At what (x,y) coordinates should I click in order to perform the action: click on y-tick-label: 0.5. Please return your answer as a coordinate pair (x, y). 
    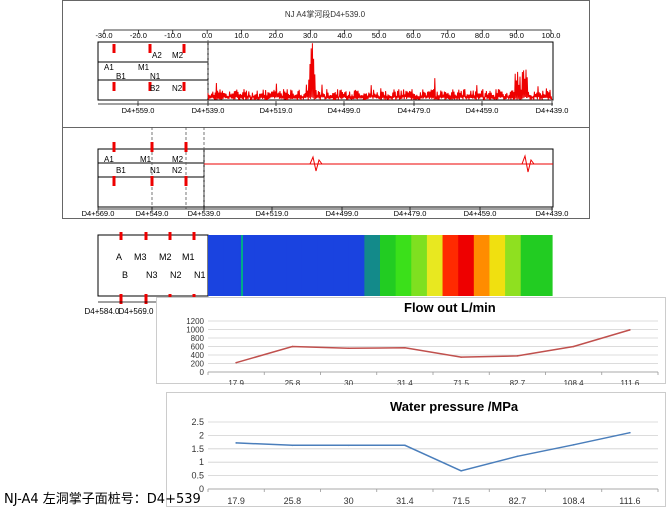
    Looking at the image, I should click on (197, 476).